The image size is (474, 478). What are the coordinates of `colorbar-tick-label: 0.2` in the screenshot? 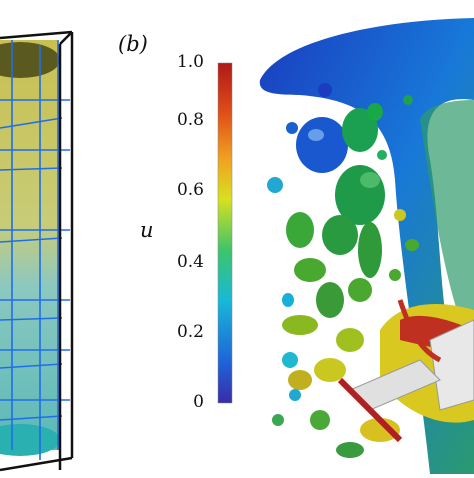 It's located at (190, 332).